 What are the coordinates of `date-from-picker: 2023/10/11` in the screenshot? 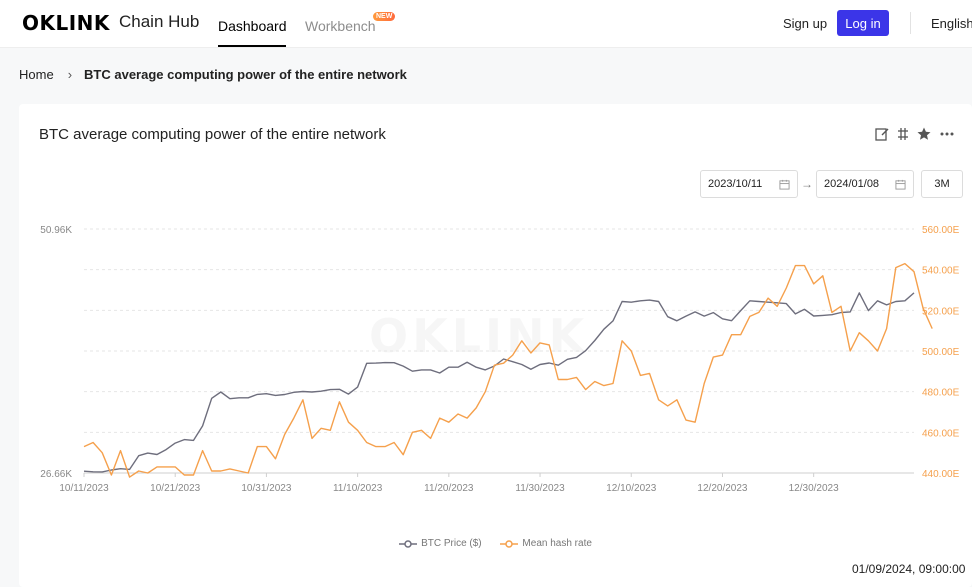 It's located at (749, 184).